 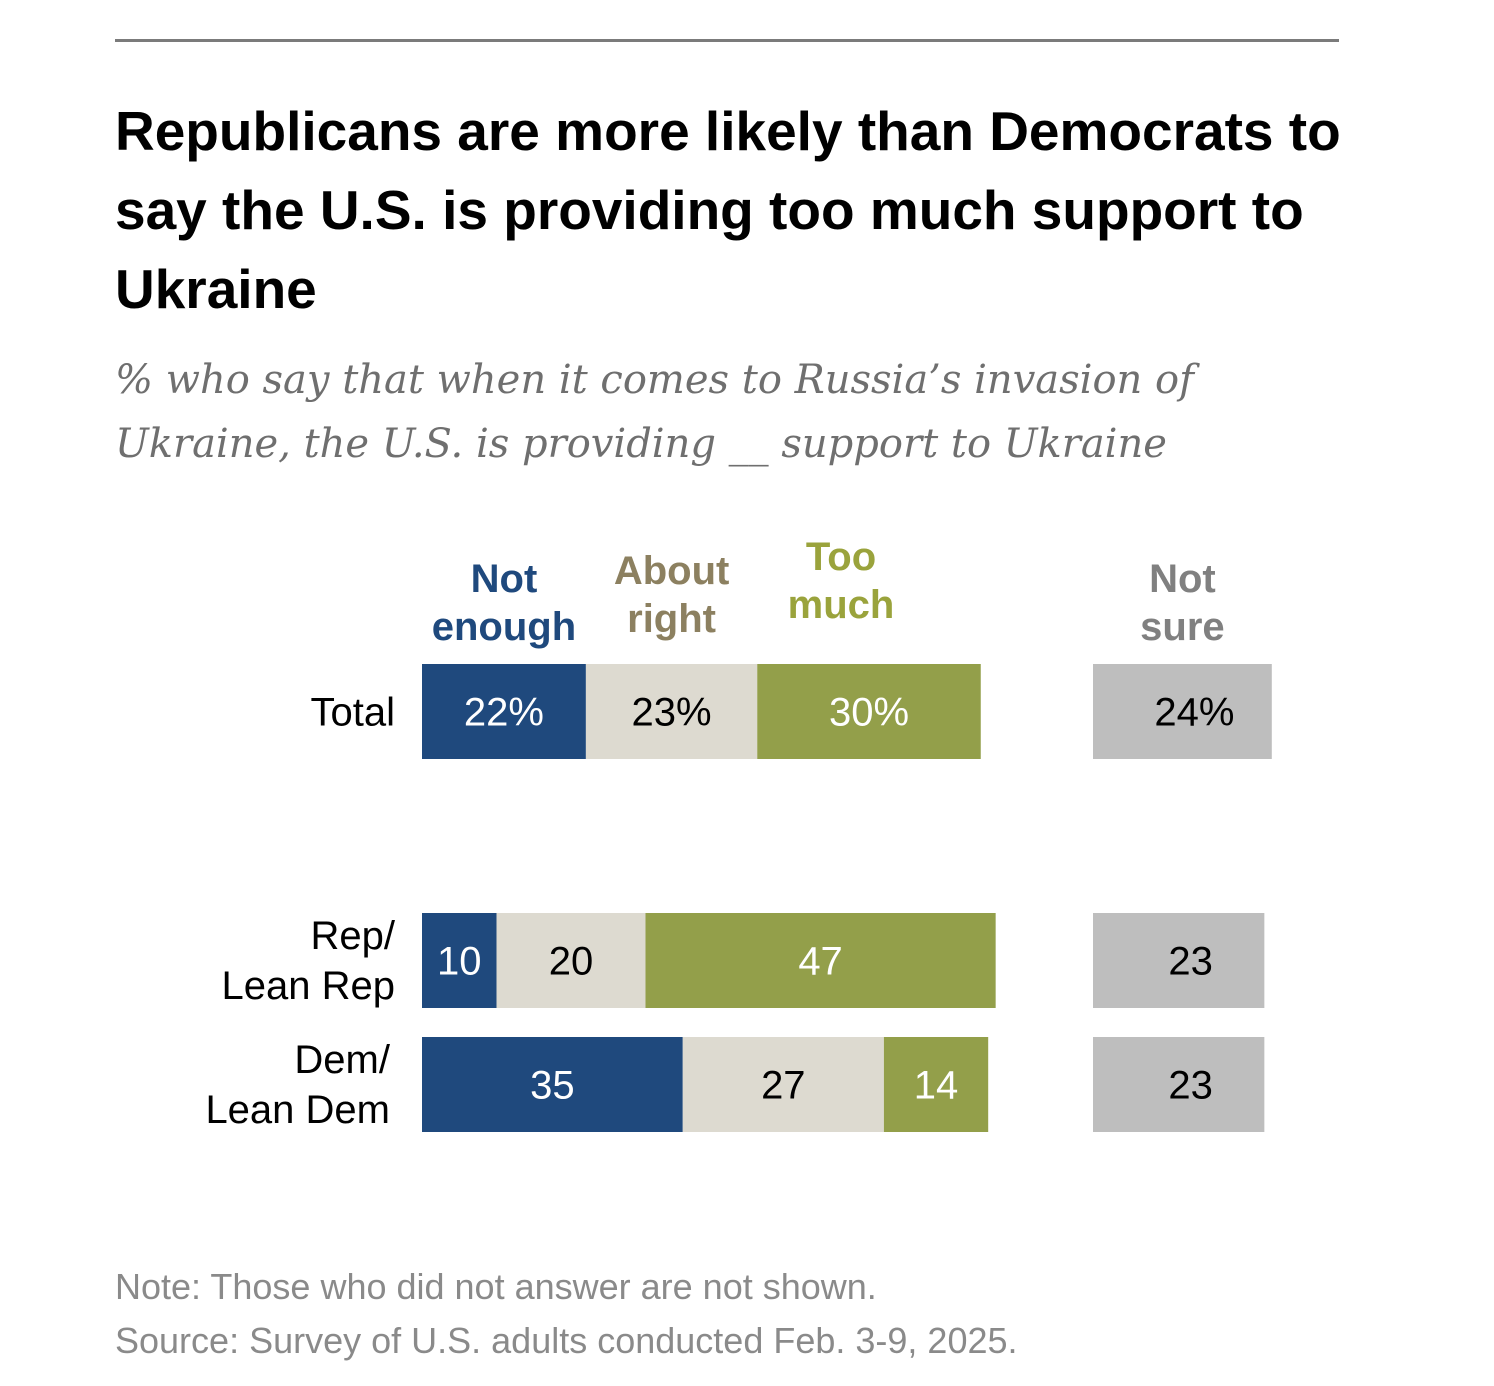 I want to click on legend-label-too-much: Too, so click(x=841, y=557).